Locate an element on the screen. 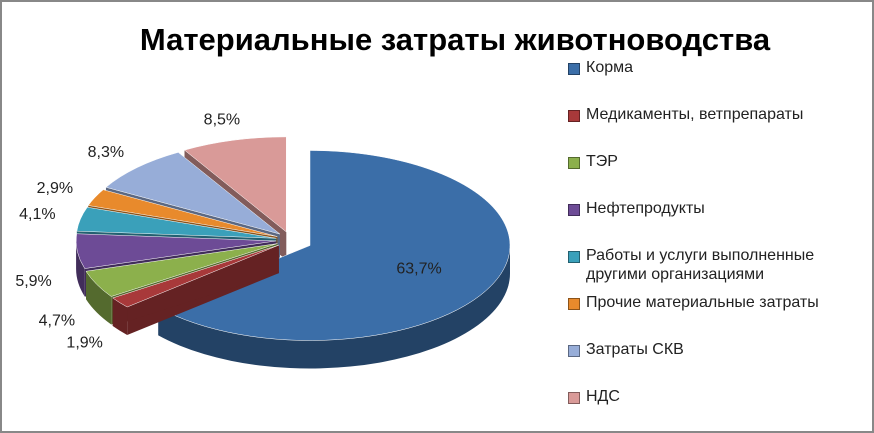 This screenshot has width=874, height=433. legend-item: Корма is located at coordinates (718, 81).